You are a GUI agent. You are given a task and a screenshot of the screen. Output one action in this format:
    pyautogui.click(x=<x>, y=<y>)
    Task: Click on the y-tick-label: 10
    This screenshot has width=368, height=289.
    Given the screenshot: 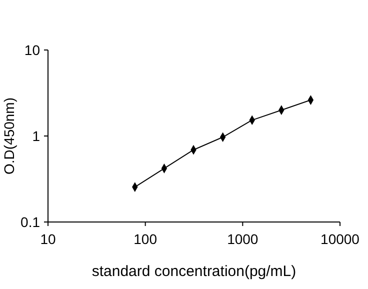 What is the action you would take?
    pyautogui.click(x=32, y=50)
    